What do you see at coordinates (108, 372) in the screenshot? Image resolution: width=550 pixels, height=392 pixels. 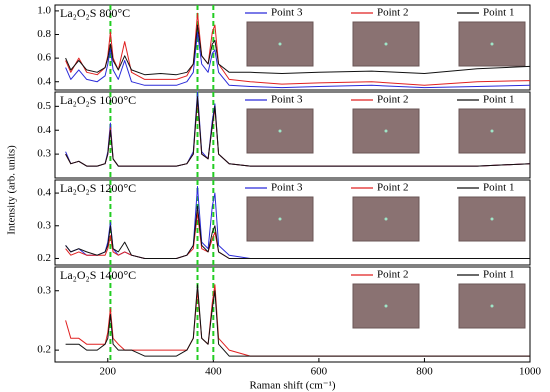 I see `x-tick-label: 200` at bounding box center [108, 372].